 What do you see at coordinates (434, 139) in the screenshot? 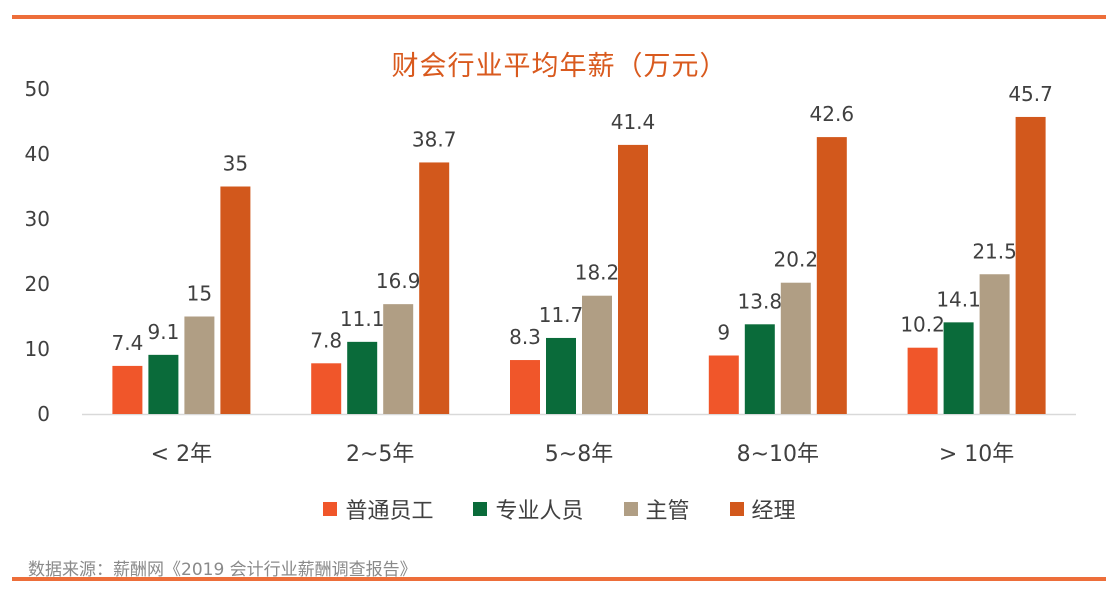
I see `data-label: 38.7` at bounding box center [434, 139].